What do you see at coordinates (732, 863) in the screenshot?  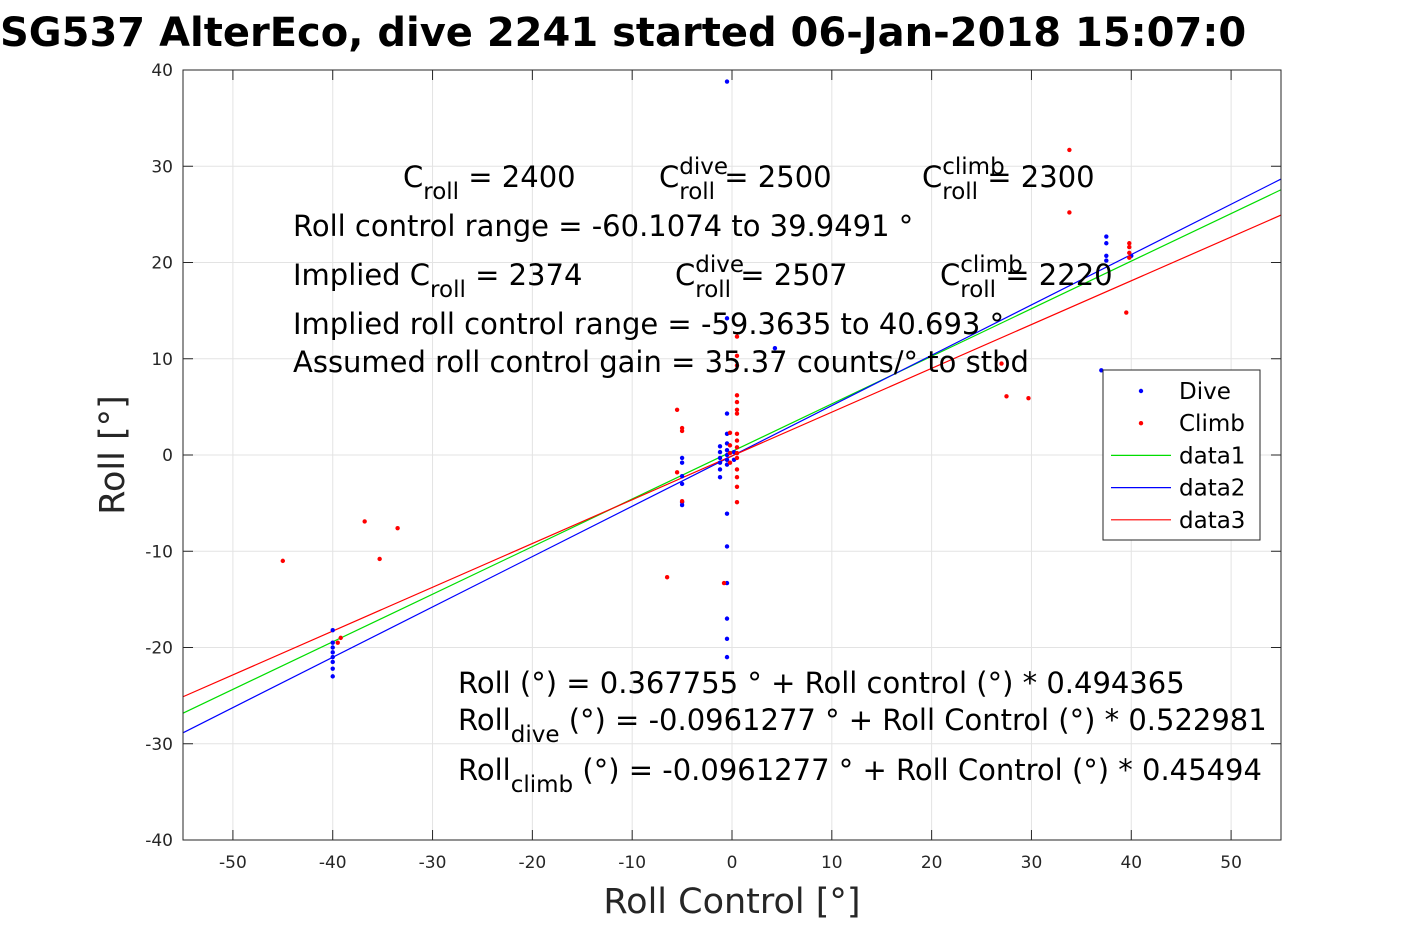 I see `x-tick-label: 0` at bounding box center [732, 863].